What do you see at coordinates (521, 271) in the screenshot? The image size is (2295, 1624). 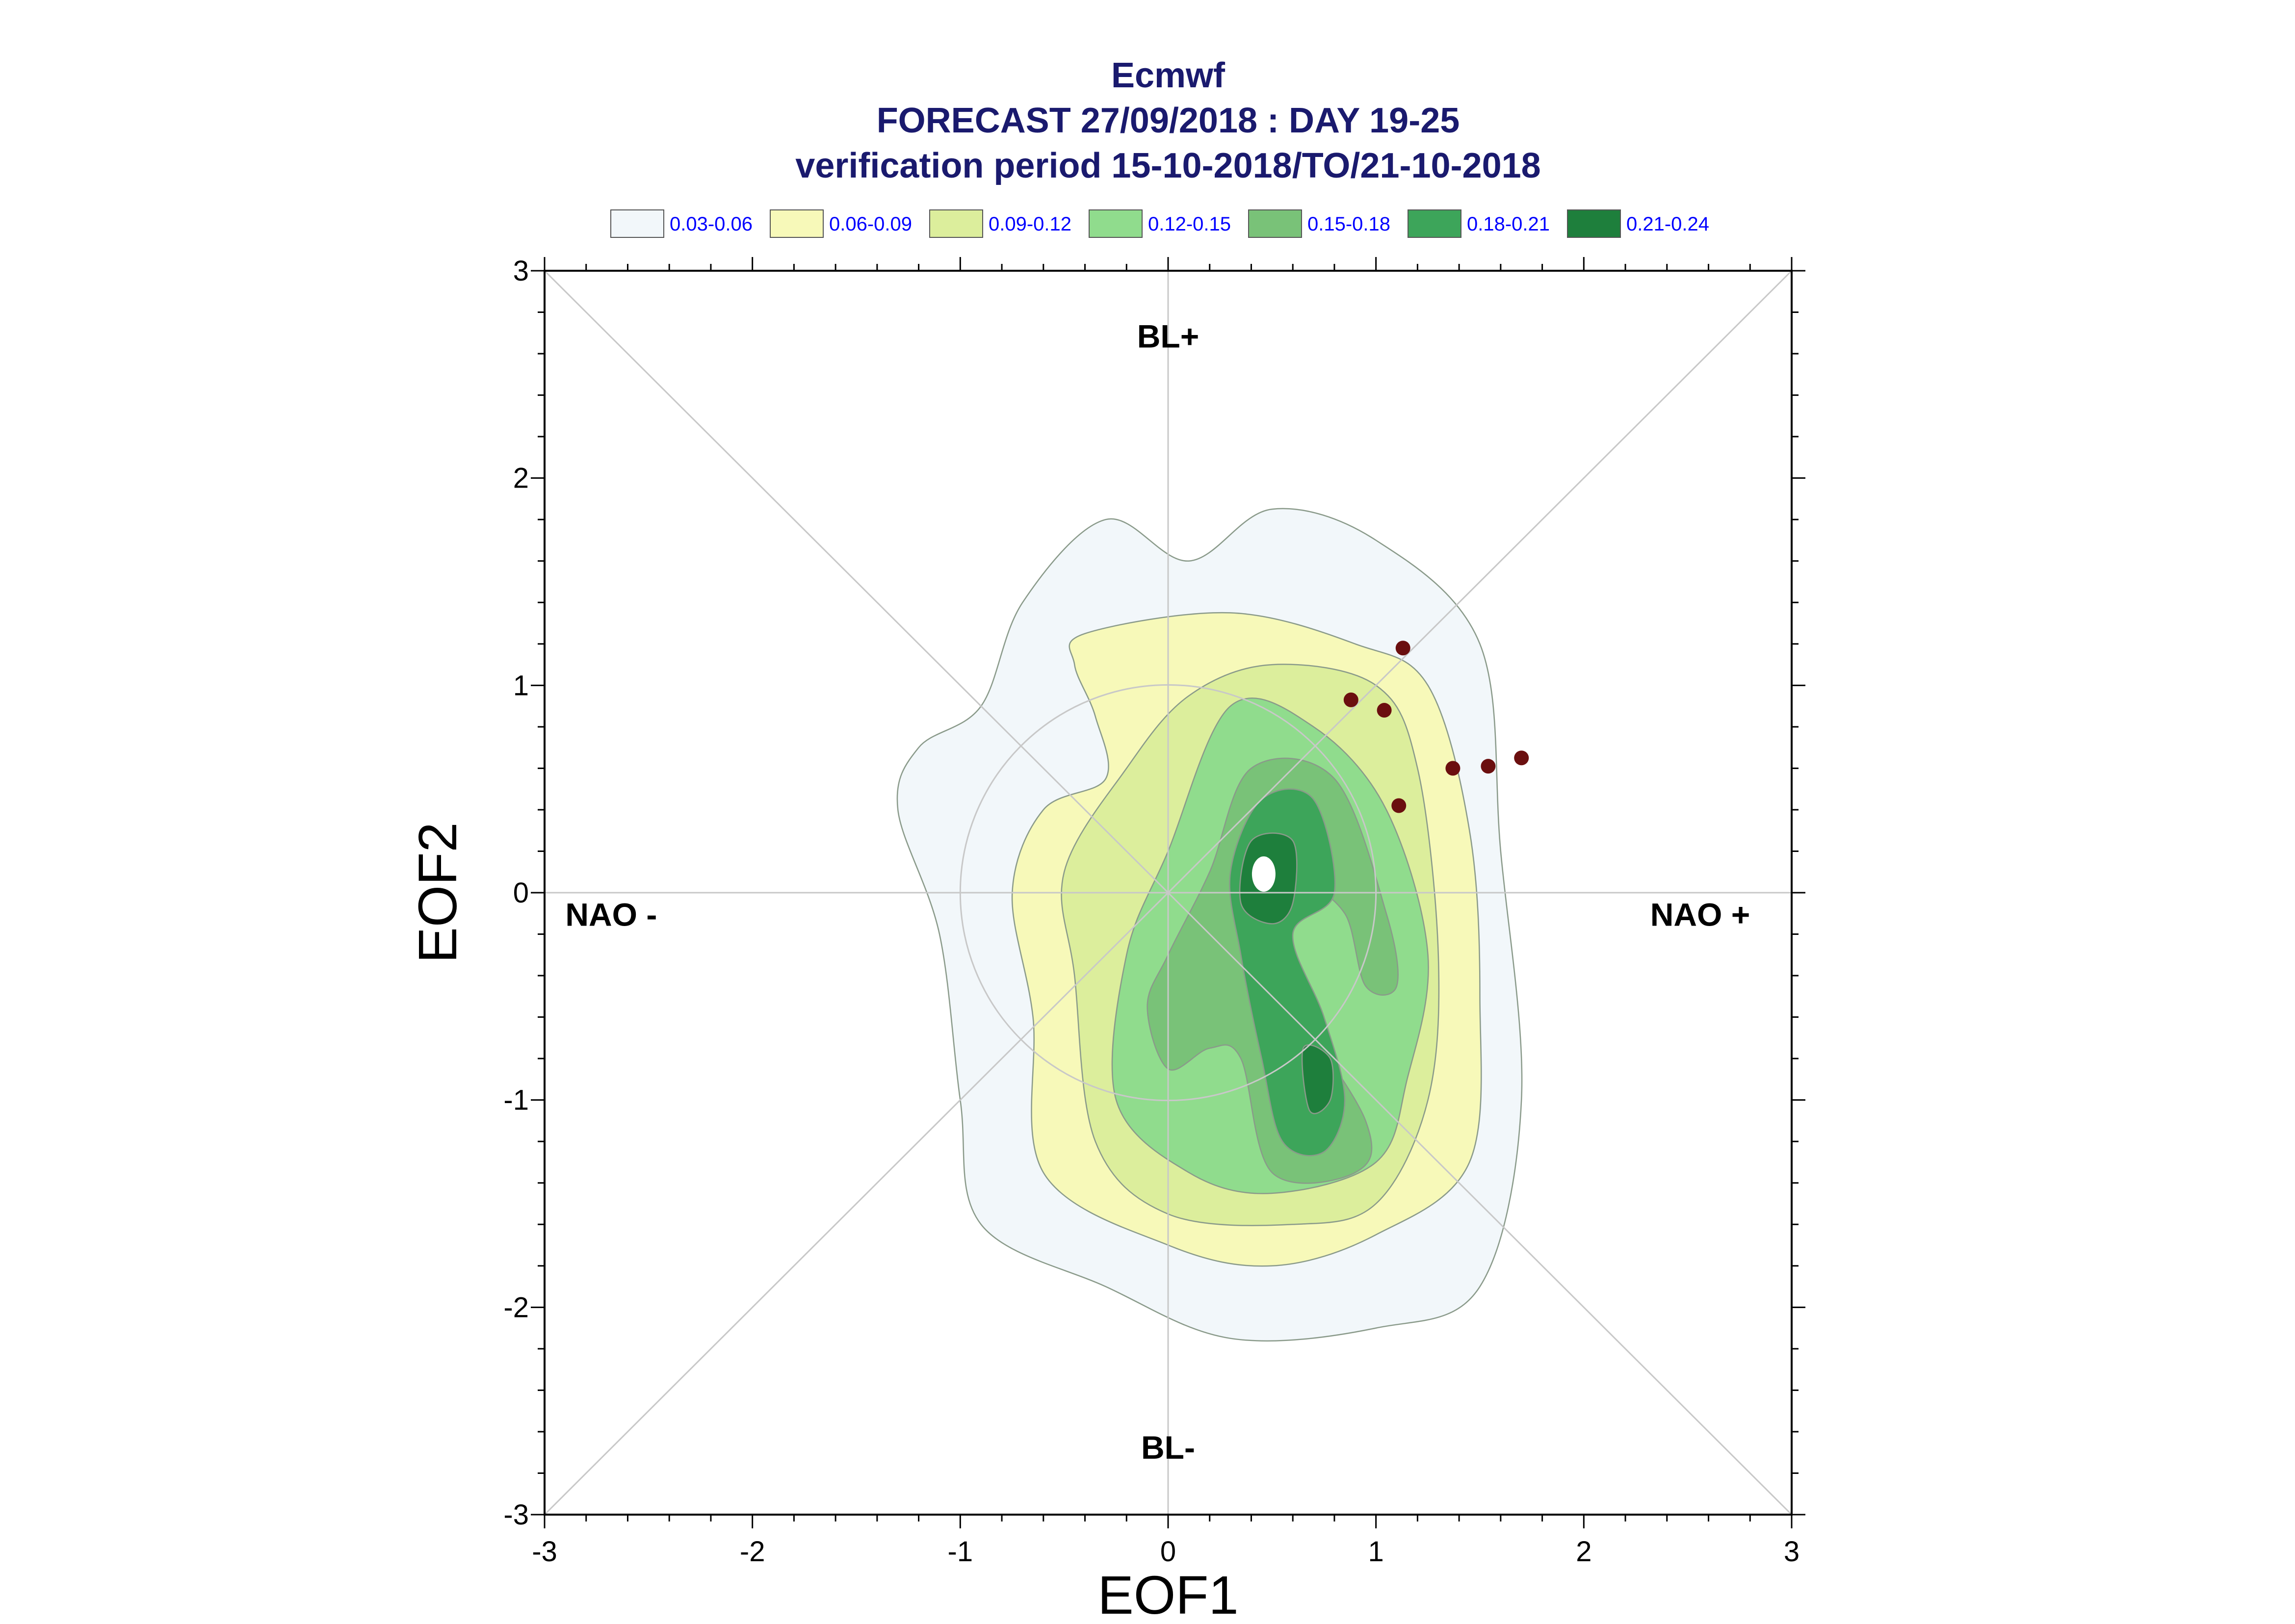 I see `y-tick-label: 3` at bounding box center [521, 271].